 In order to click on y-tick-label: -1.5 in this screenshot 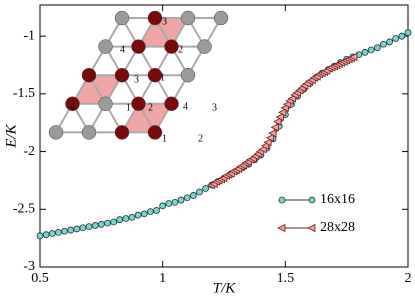, I will do `click(24, 93)`.